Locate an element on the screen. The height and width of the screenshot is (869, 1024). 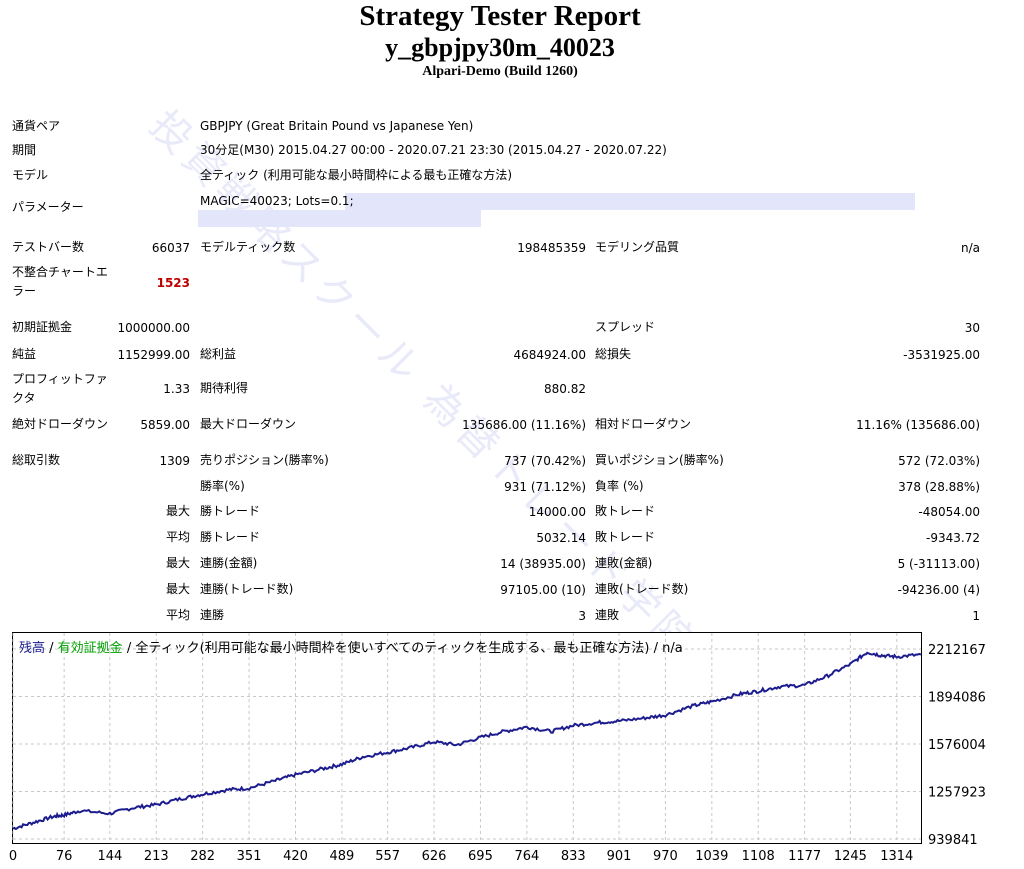
x-tick-6: 420 is located at coordinates (295, 856).